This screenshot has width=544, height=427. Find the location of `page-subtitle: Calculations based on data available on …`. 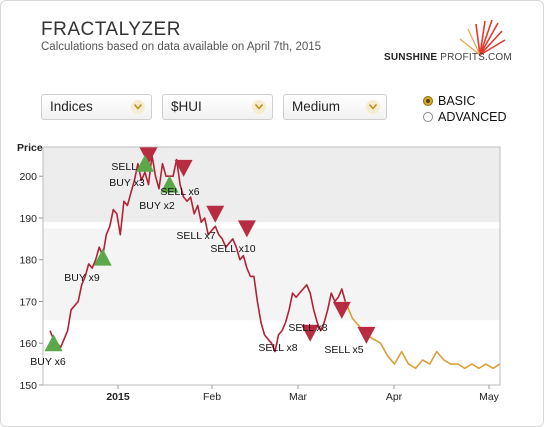

page-subtitle: Calculations based on data available on … is located at coordinates (181, 47).